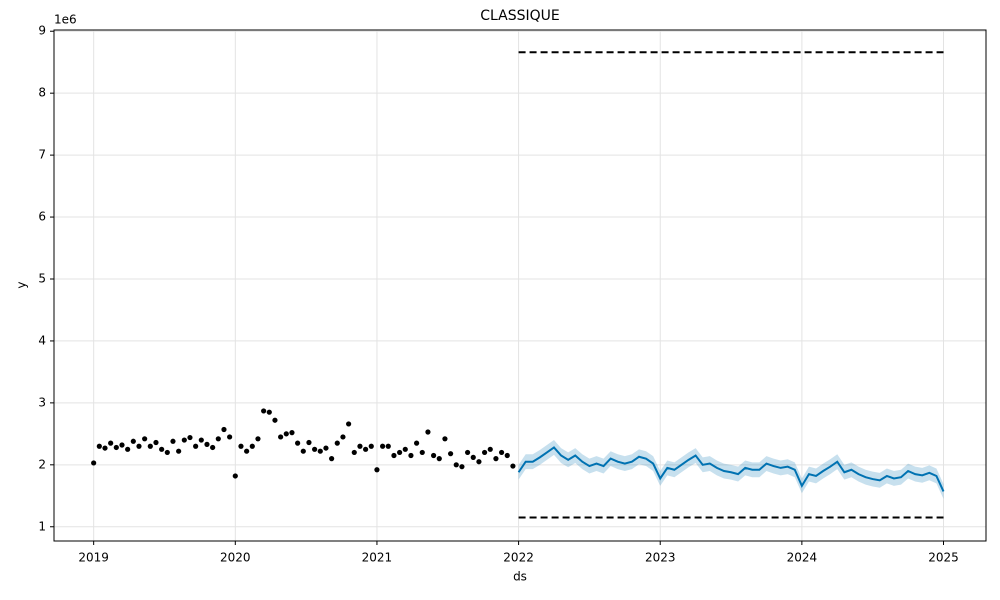 The width and height of the screenshot is (1000, 600). What do you see at coordinates (42, 526) in the screenshot?
I see `y-tick-label: 1` at bounding box center [42, 526].